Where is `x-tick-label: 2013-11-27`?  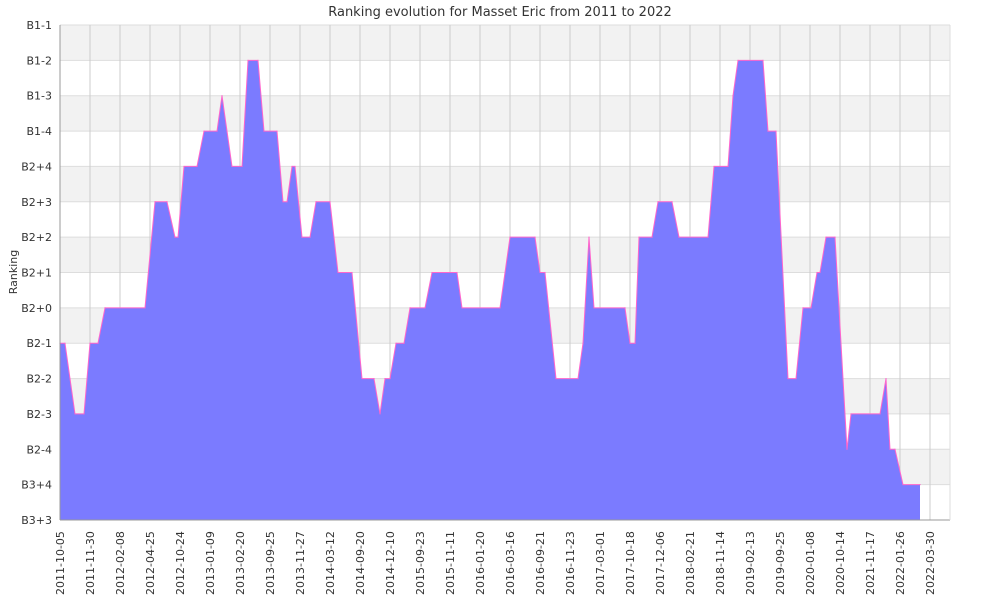
x-tick-label: 2013-11-27 is located at coordinates (300, 563).